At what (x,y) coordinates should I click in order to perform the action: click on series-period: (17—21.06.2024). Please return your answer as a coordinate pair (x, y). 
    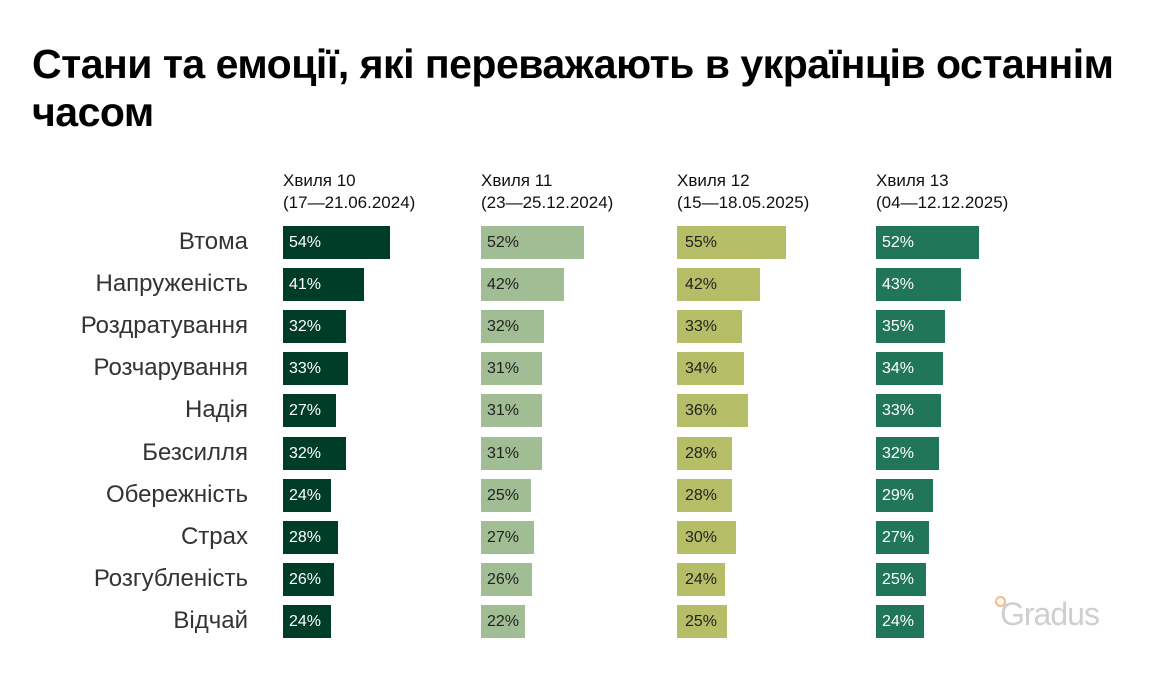
    Looking at the image, I should click on (349, 202).